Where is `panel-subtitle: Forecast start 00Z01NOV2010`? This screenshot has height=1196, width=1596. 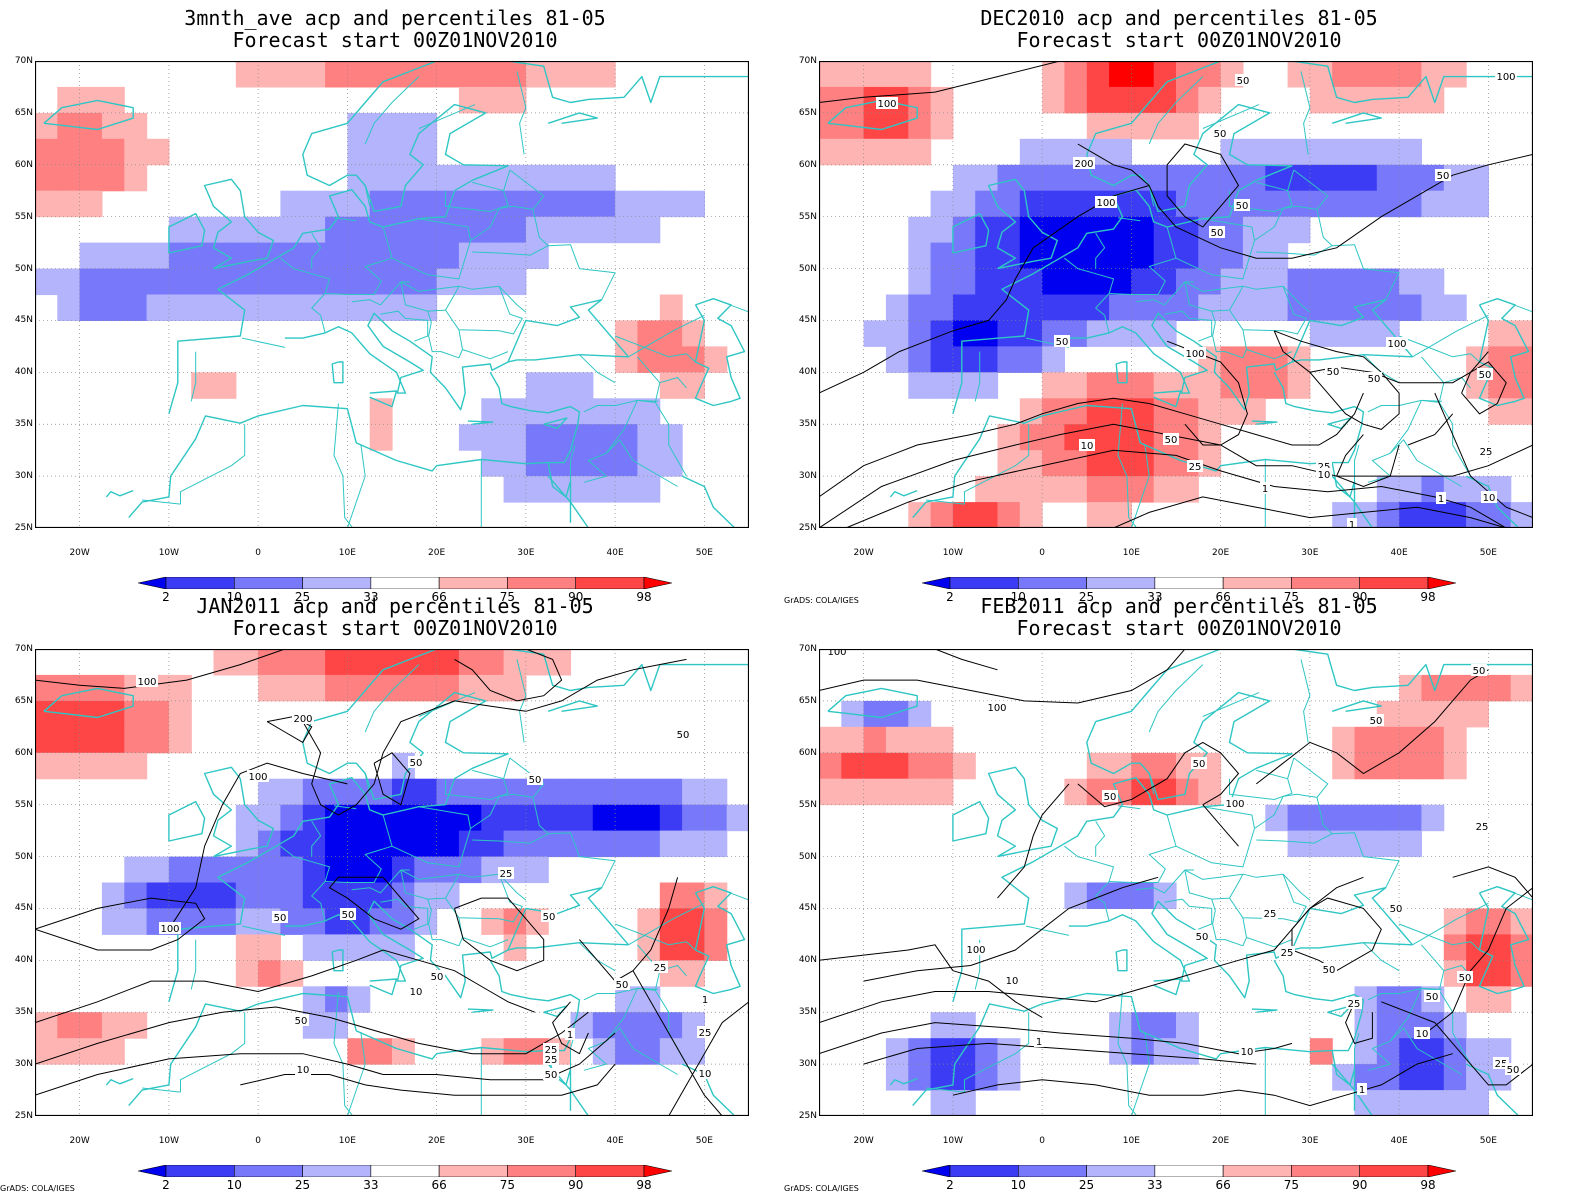
panel-subtitle: Forecast start 00Z01NOV2010 is located at coordinates (1179, 628).